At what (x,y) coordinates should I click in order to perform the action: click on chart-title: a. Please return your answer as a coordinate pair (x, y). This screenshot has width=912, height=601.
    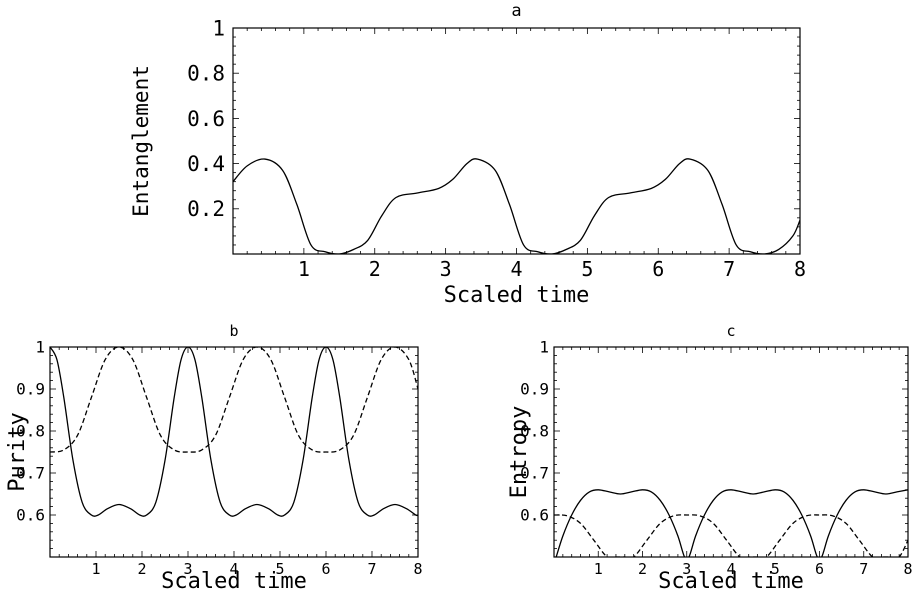
    Looking at the image, I should click on (516, 11).